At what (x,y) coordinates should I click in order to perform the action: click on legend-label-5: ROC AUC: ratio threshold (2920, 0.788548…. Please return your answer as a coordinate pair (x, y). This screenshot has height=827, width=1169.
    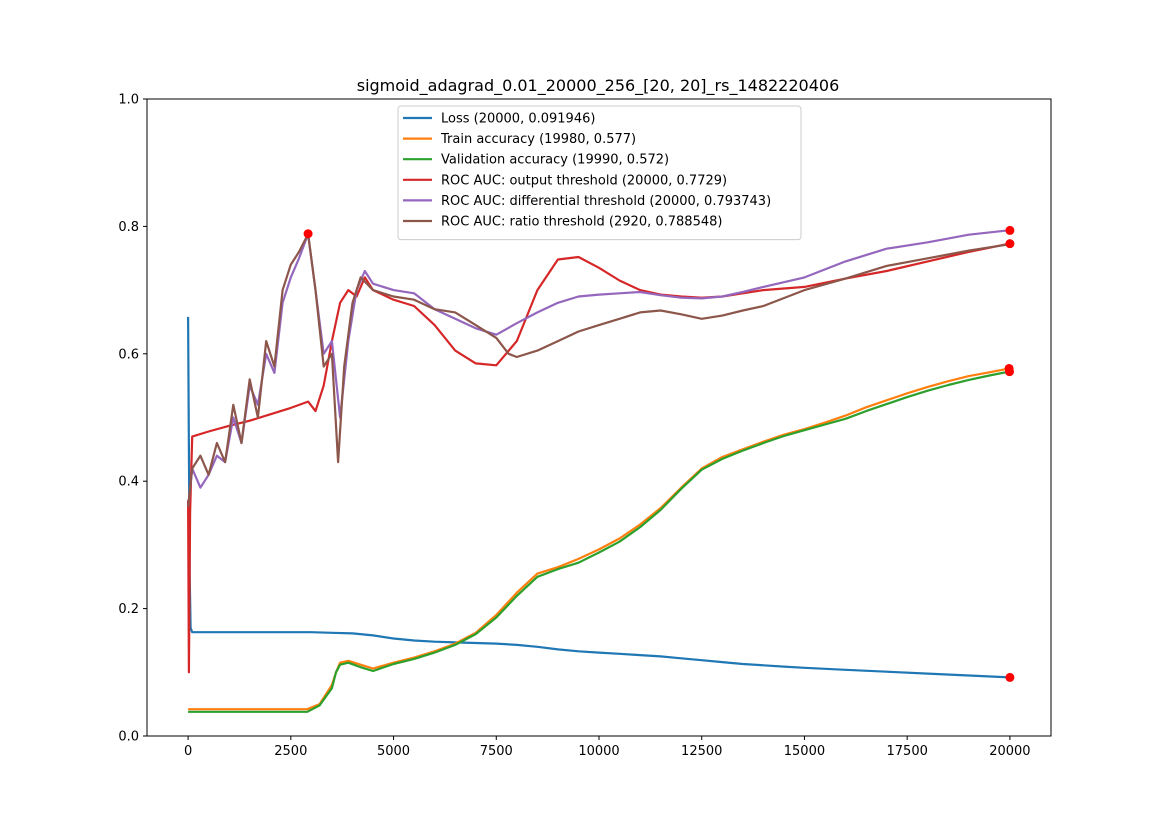
    Looking at the image, I should click on (581, 222).